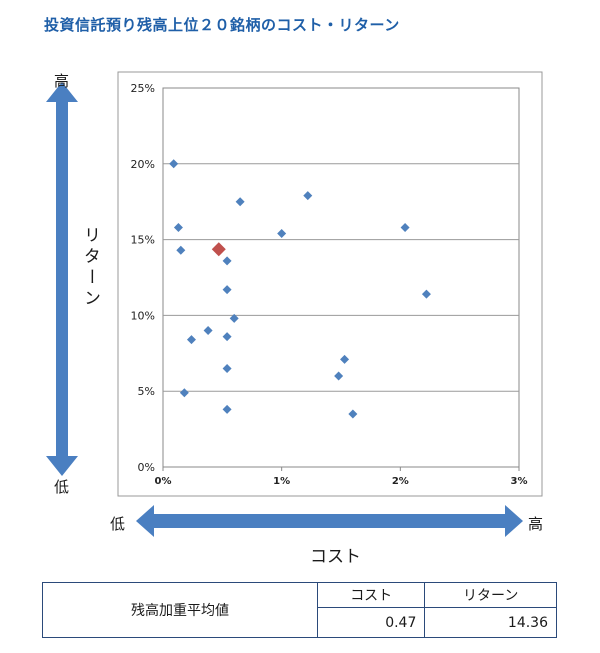 Image resolution: width=600 pixels, height=653 pixels. What do you see at coordinates (490, 622) in the screenshot?
I see `return-value: 14.36` at bounding box center [490, 622].